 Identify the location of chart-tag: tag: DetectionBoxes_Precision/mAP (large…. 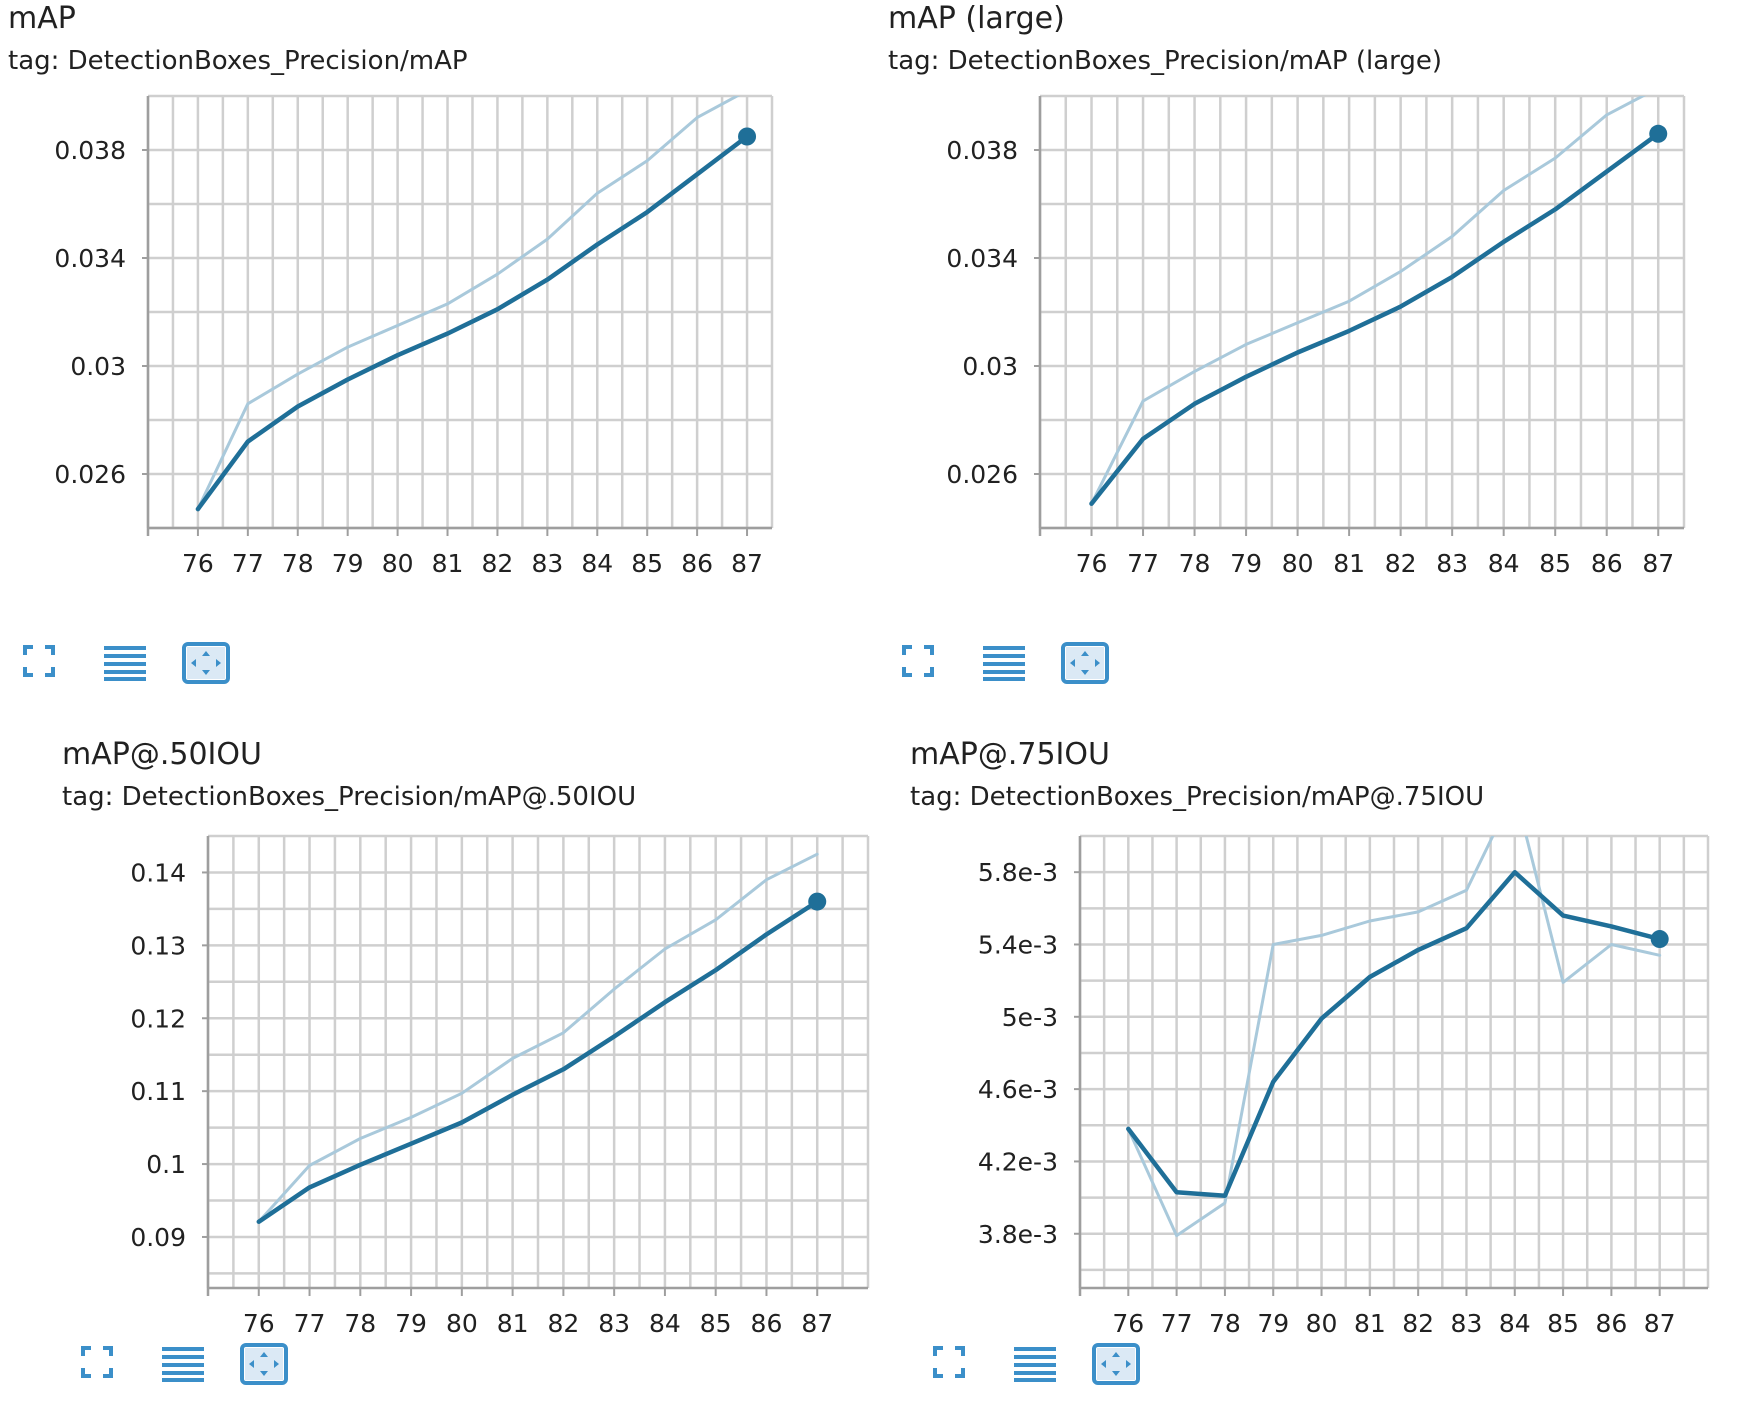
(1165, 61).